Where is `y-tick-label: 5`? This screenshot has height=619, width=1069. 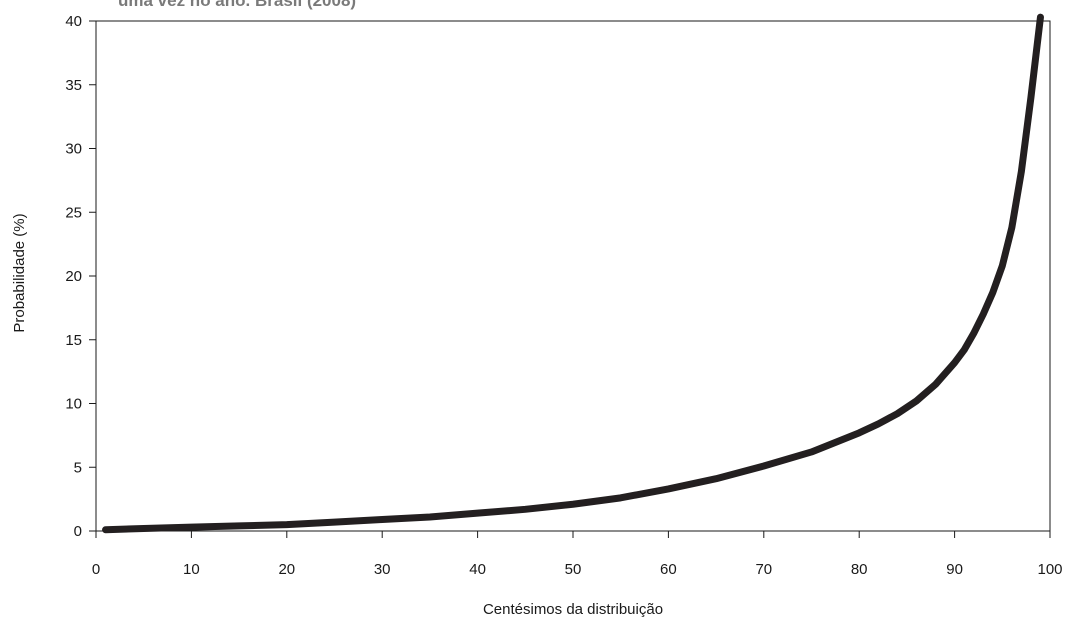
y-tick-label: 5 is located at coordinates (78, 467).